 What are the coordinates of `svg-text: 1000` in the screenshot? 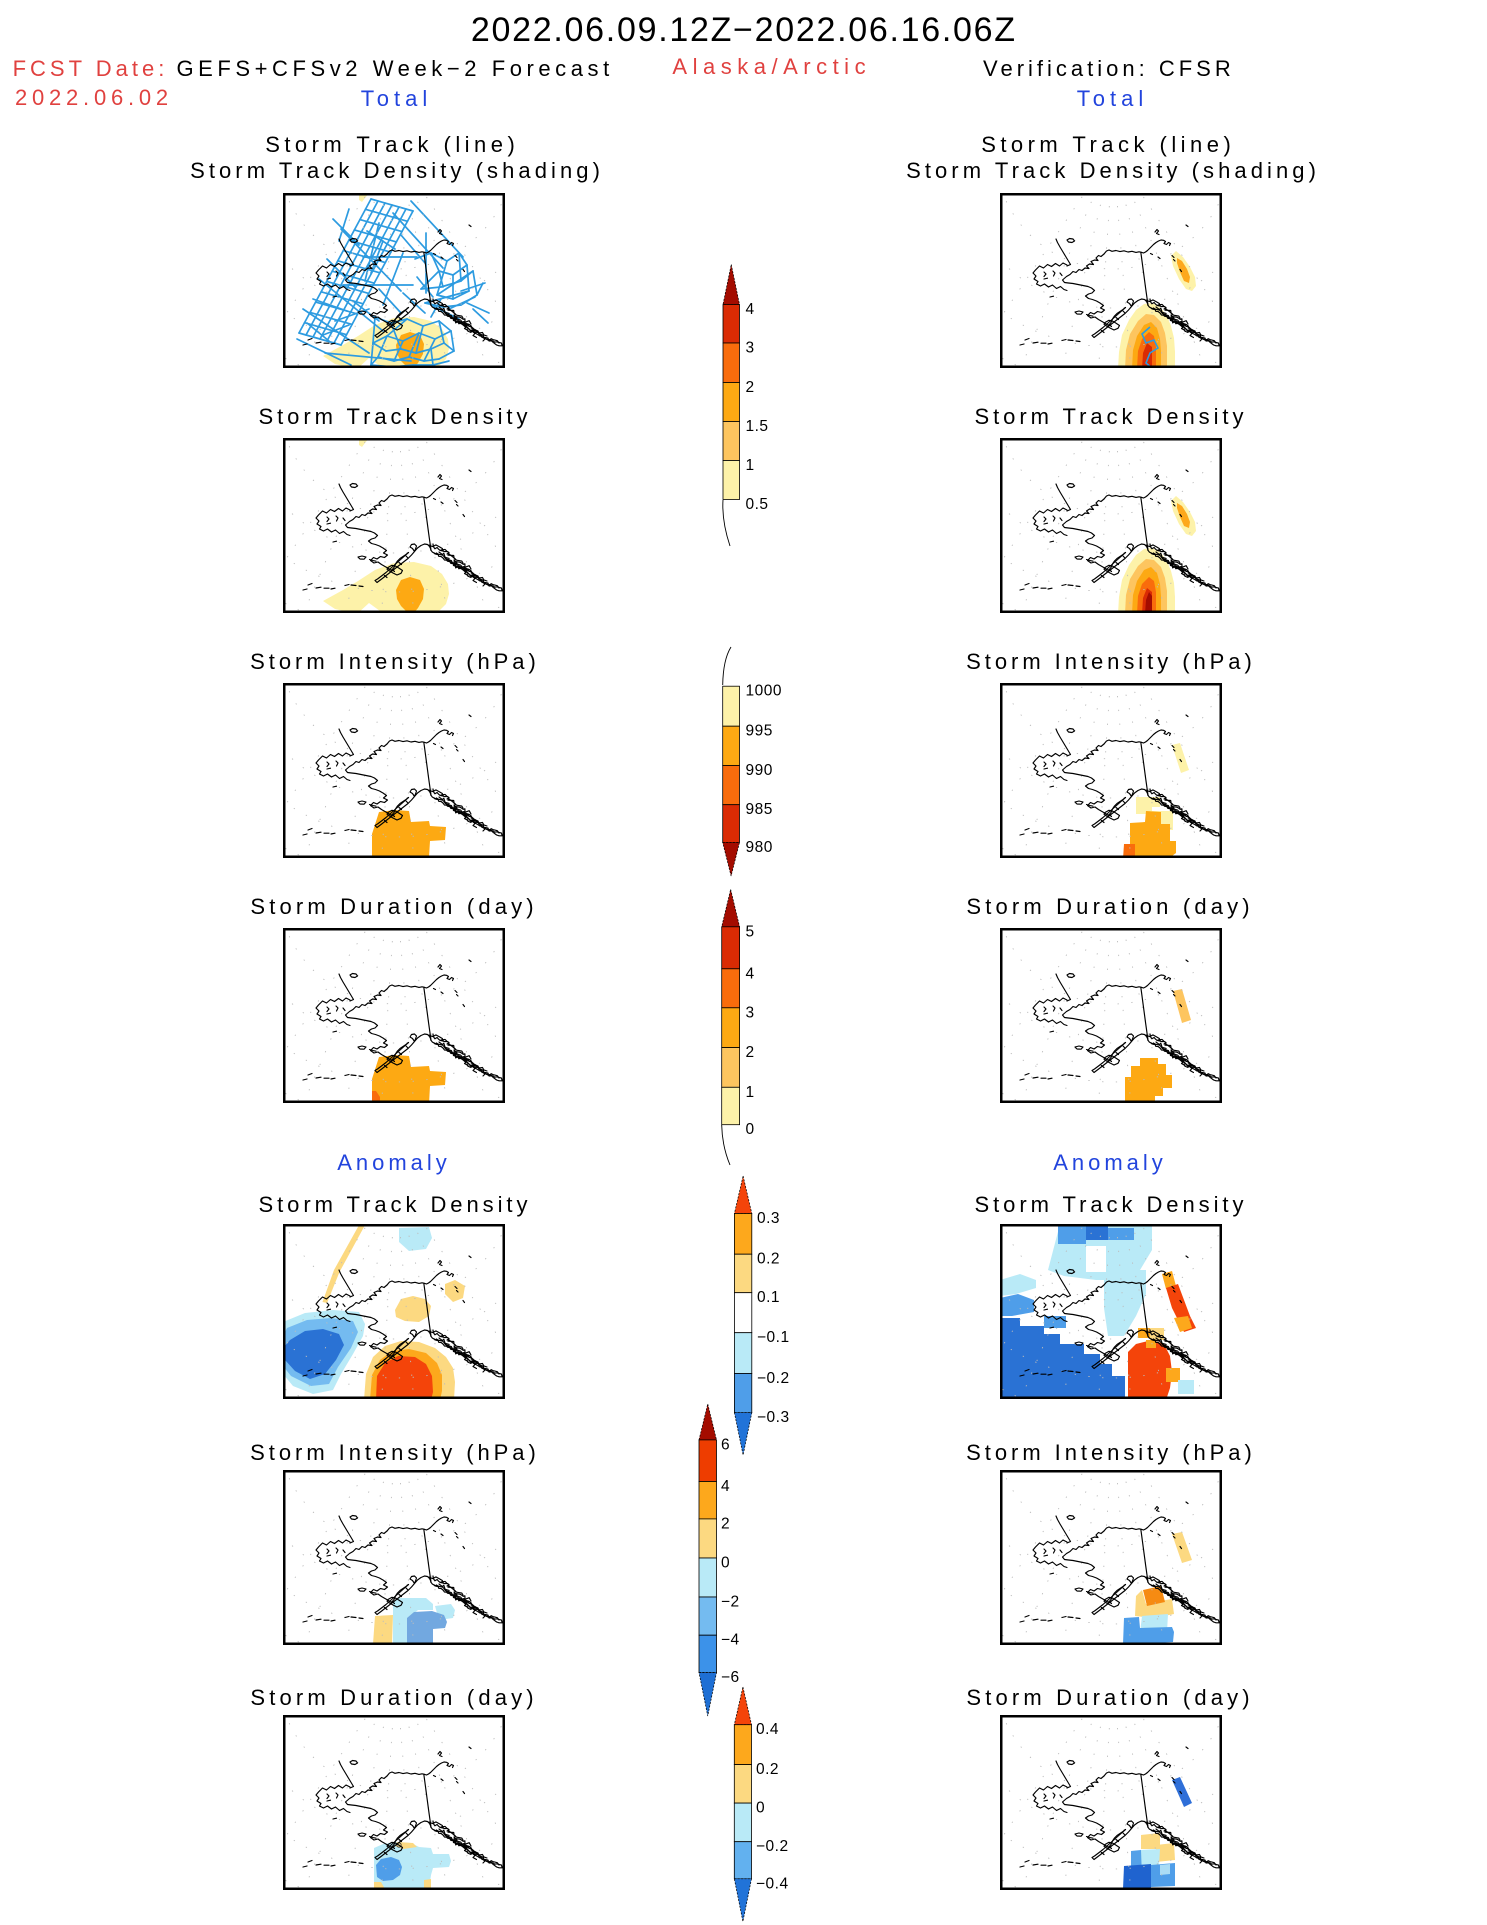 It's located at (764, 691).